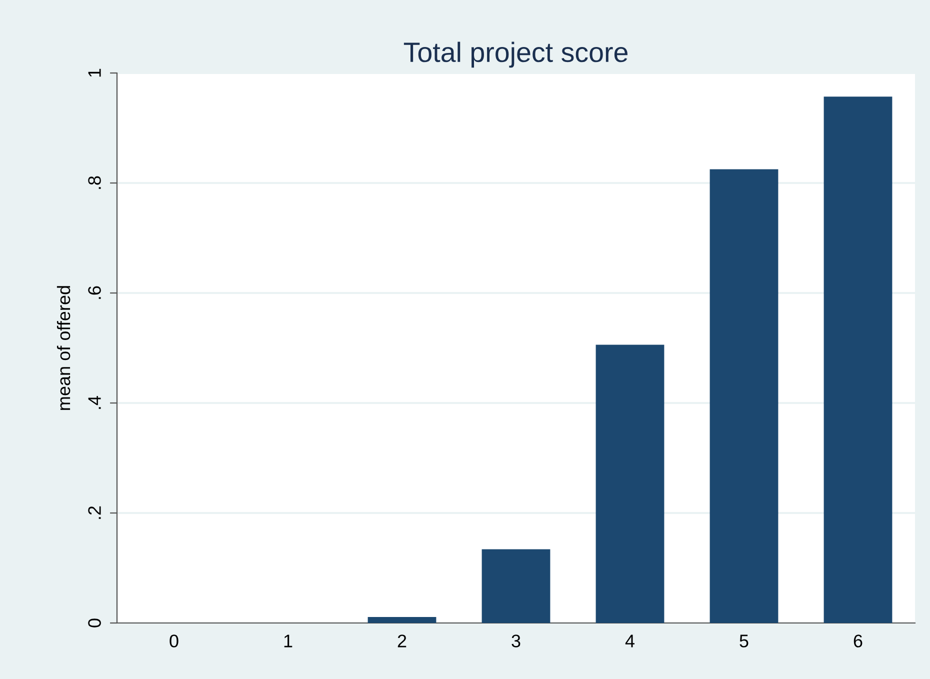 The image size is (930, 679). I want to click on y-tick-label: .2, so click(94, 512).